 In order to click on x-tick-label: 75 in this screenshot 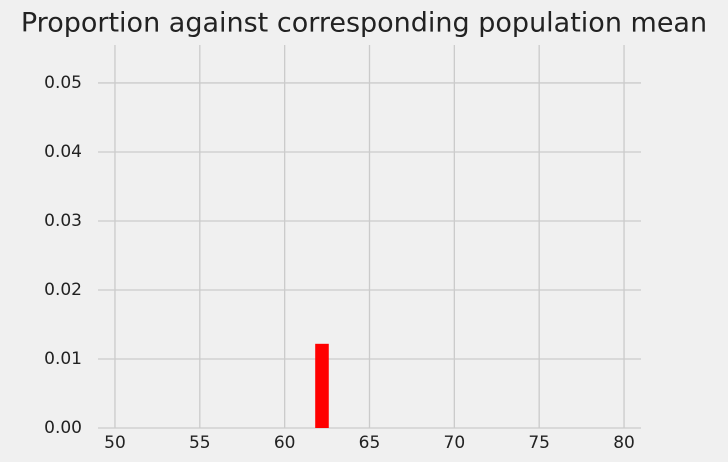, I will do `click(539, 443)`.